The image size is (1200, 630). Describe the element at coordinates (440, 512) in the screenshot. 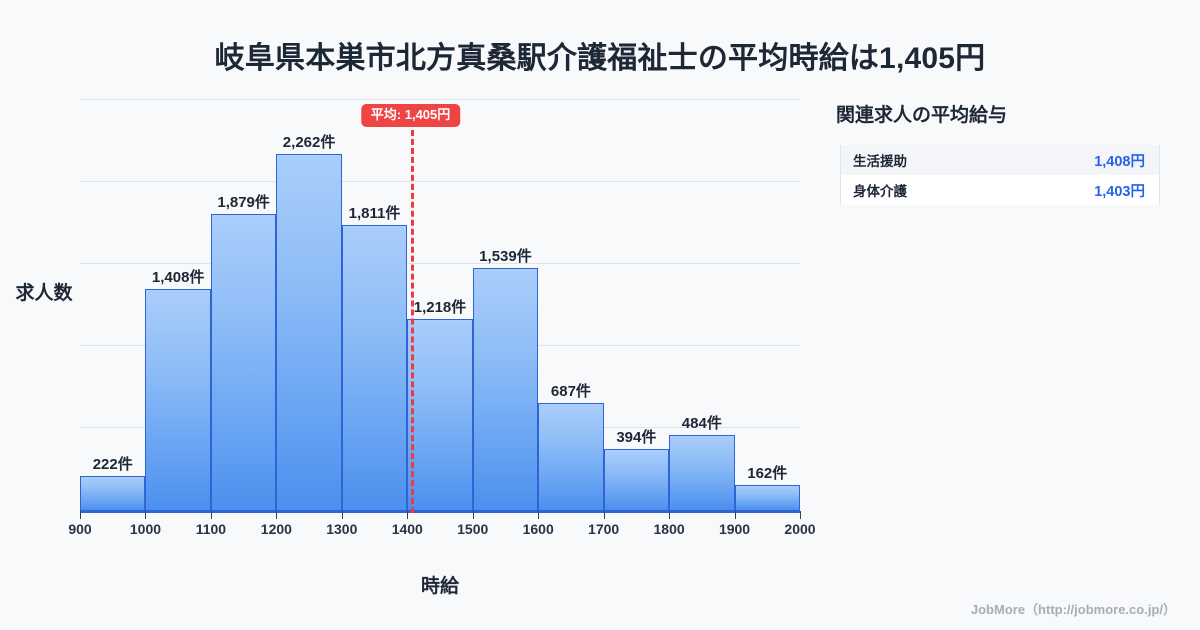

I see `x-axis-line` at that location.